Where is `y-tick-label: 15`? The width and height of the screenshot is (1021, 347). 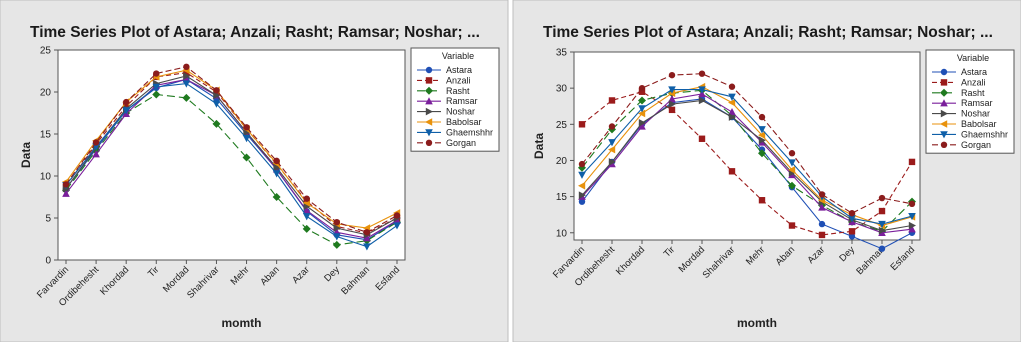
y-tick-label: 15 is located at coordinates (46, 135).